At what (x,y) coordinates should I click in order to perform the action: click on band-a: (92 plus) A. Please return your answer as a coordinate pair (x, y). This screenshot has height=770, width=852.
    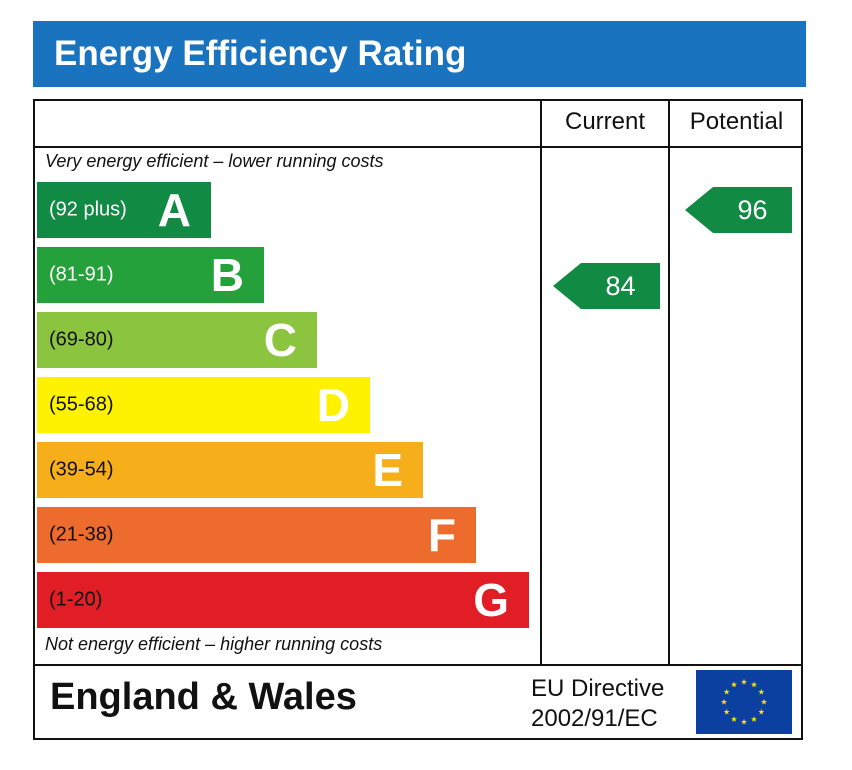
    Looking at the image, I should click on (124, 210).